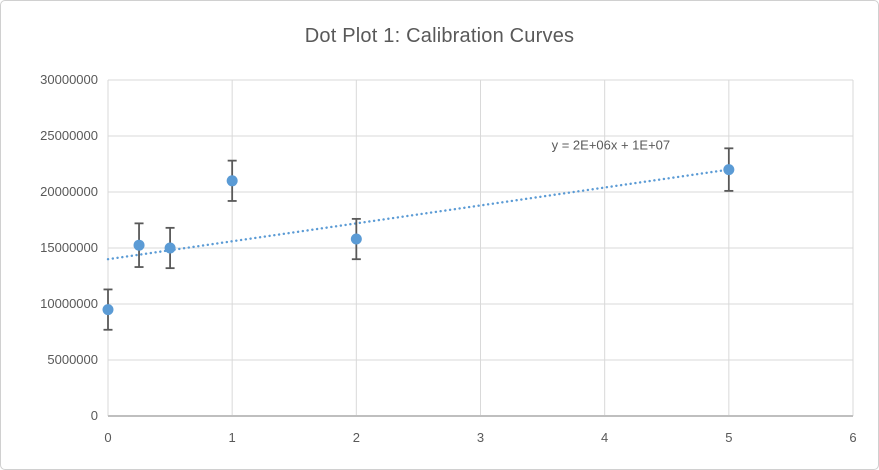  What do you see at coordinates (69, 247) in the screenshot?
I see `y-tick-label: 15000000` at bounding box center [69, 247].